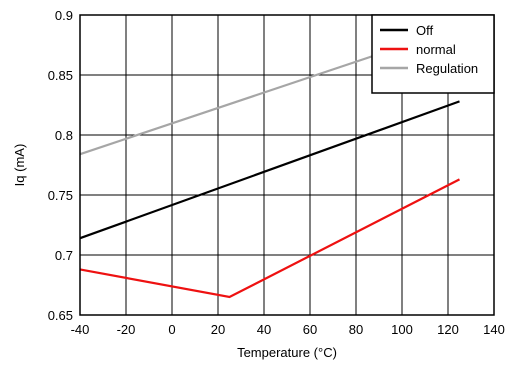  Describe the element at coordinates (64, 135) in the screenshot. I see `y-tick-label: 0.8` at that location.